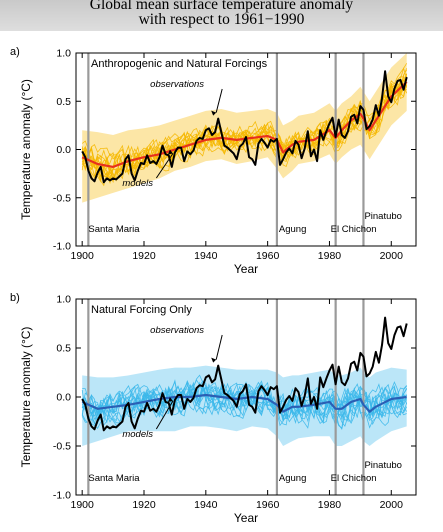 The height and width of the screenshot is (532, 443). Describe the element at coordinates (221, 19) in the screenshot. I see `figure-title-line2: with respect to 1961−1990` at that location.